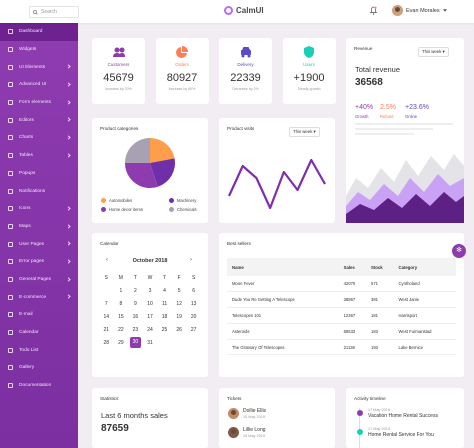 The width and height of the screenshot is (474, 448). What do you see at coordinates (378, 69) in the screenshot?
I see `total-revenue-label: Total revenue` at bounding box center [378, 69].